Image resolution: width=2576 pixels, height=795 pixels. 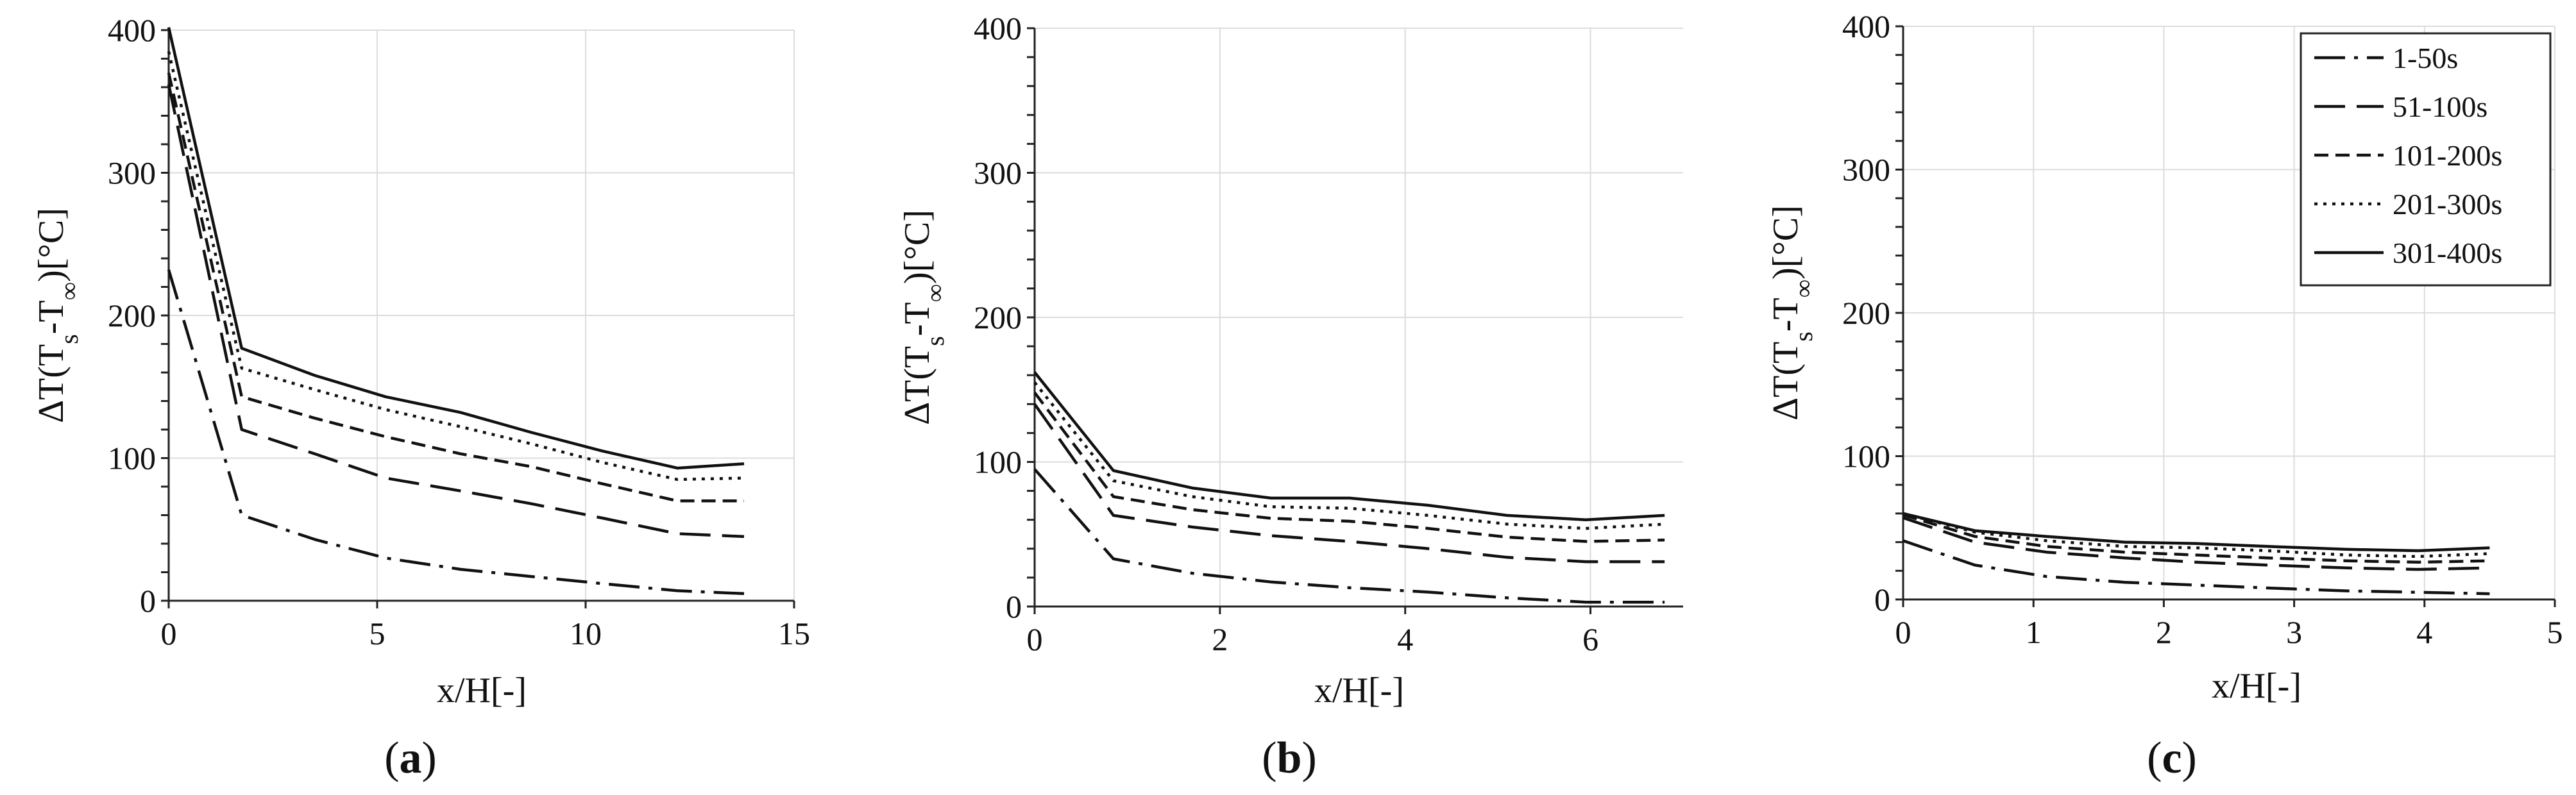 What do you see at coordinates (998, 173) in the screenshot?
I see `y-tick-label-b: 300` at bounding box center [998, 173].